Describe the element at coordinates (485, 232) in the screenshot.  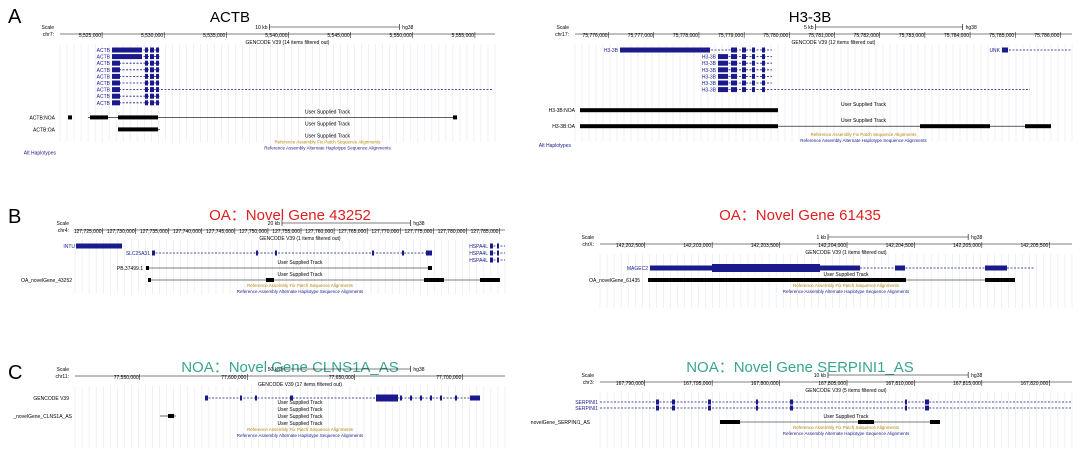
I see `tick-label: 127,785,000` at that location.